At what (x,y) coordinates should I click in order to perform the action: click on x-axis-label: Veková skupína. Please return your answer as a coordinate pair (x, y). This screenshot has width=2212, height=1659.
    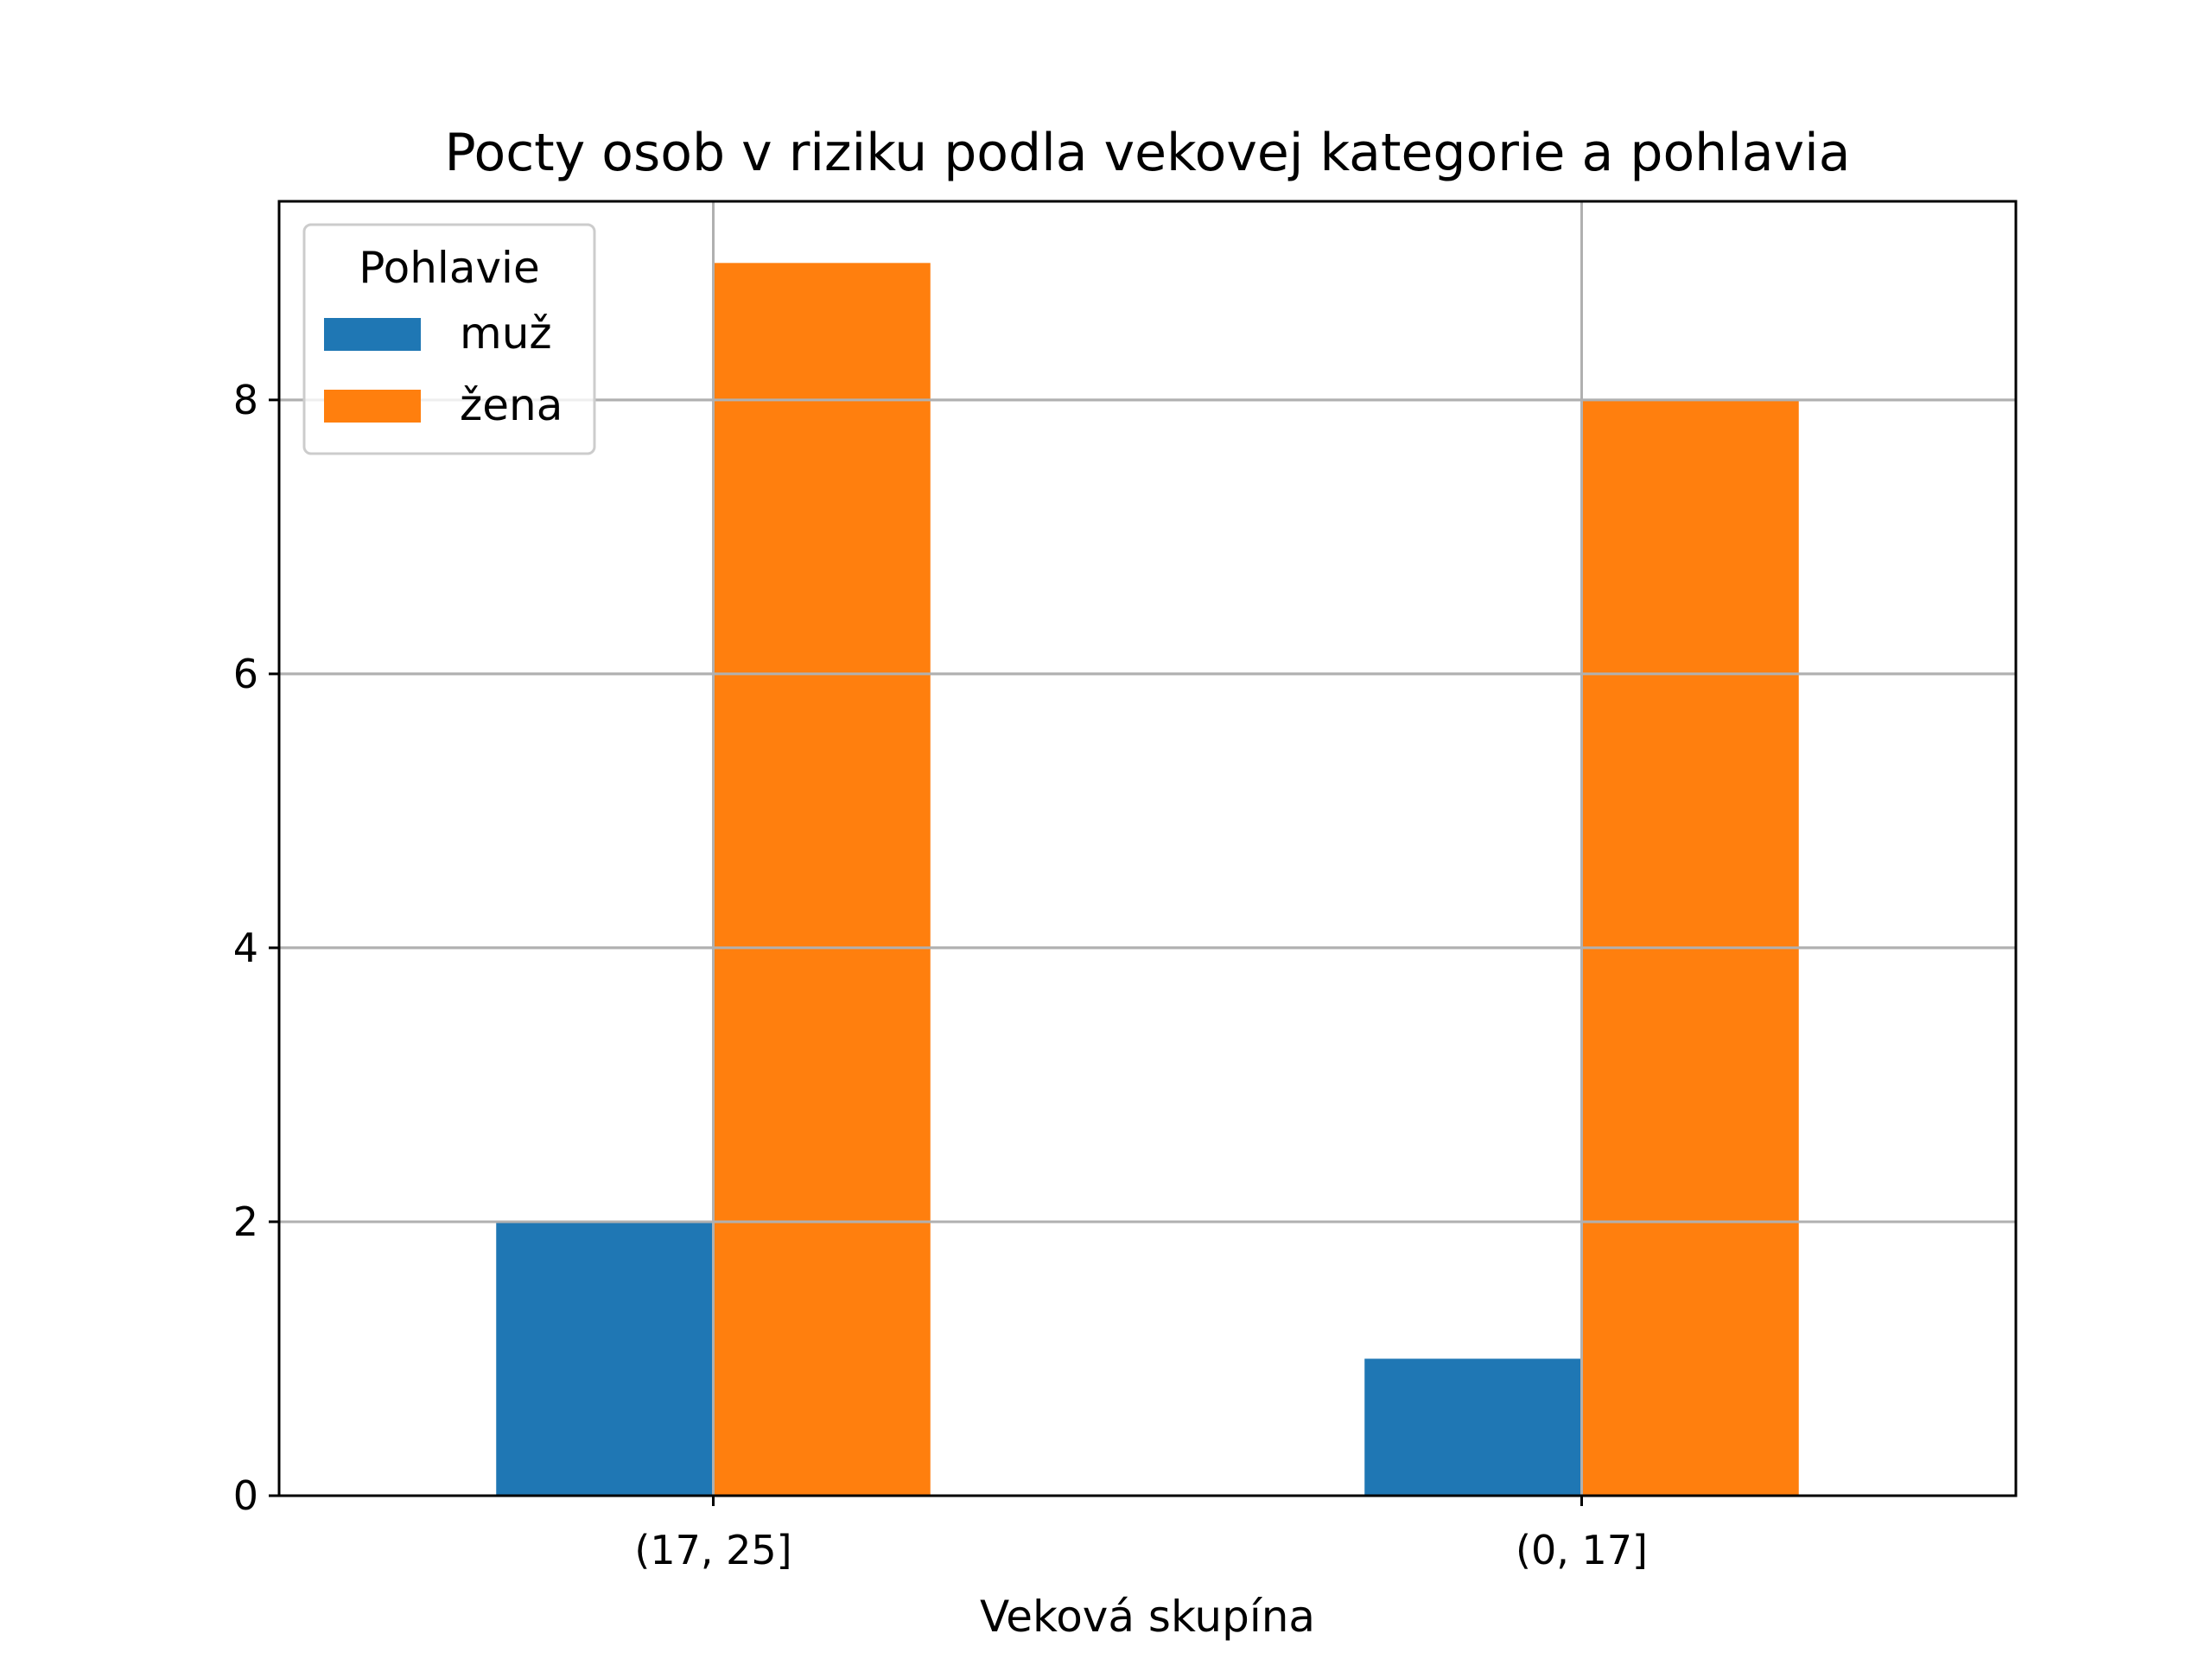
    Looking at the image, I should click on (1147, 1617).